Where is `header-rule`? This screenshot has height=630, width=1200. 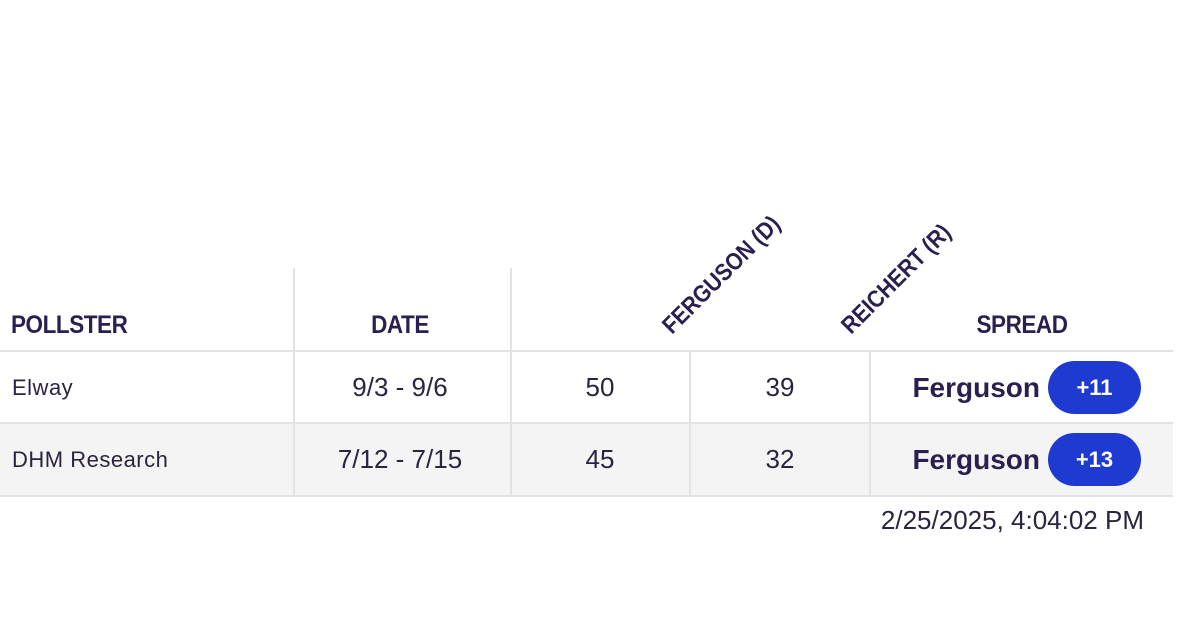 header-rule is located at coordinates (586, 351).